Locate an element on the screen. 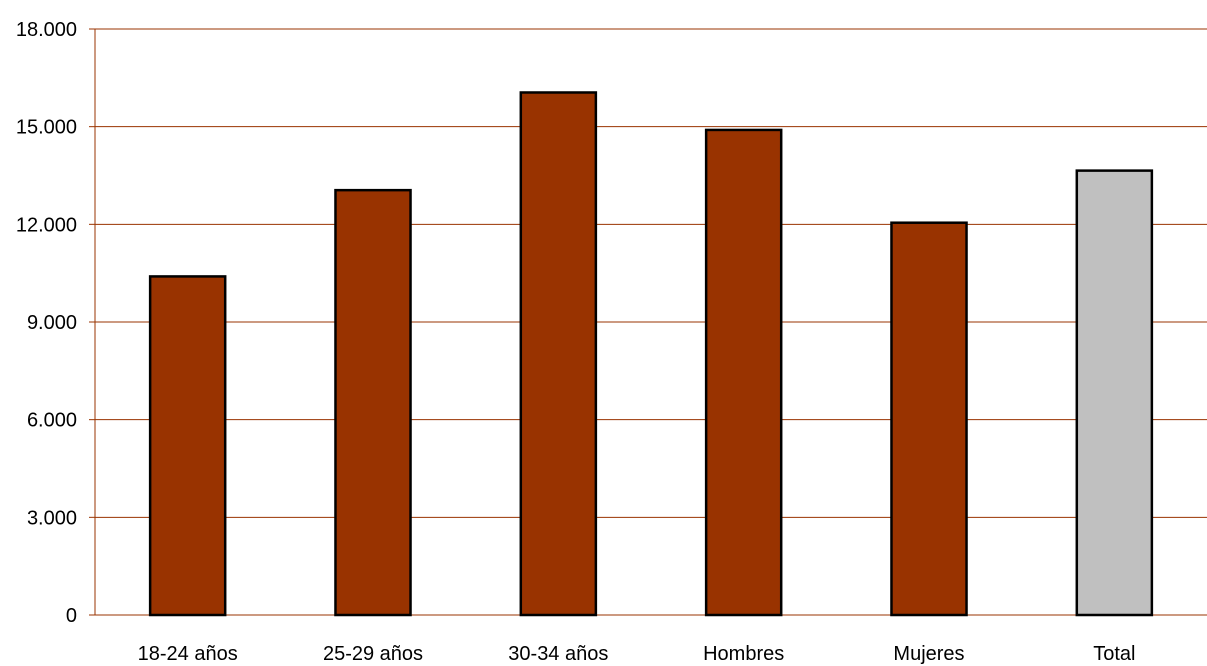 This screenshot has width=1207, height=666. y-tick-label: 0 is located at coordinates (71, 616).